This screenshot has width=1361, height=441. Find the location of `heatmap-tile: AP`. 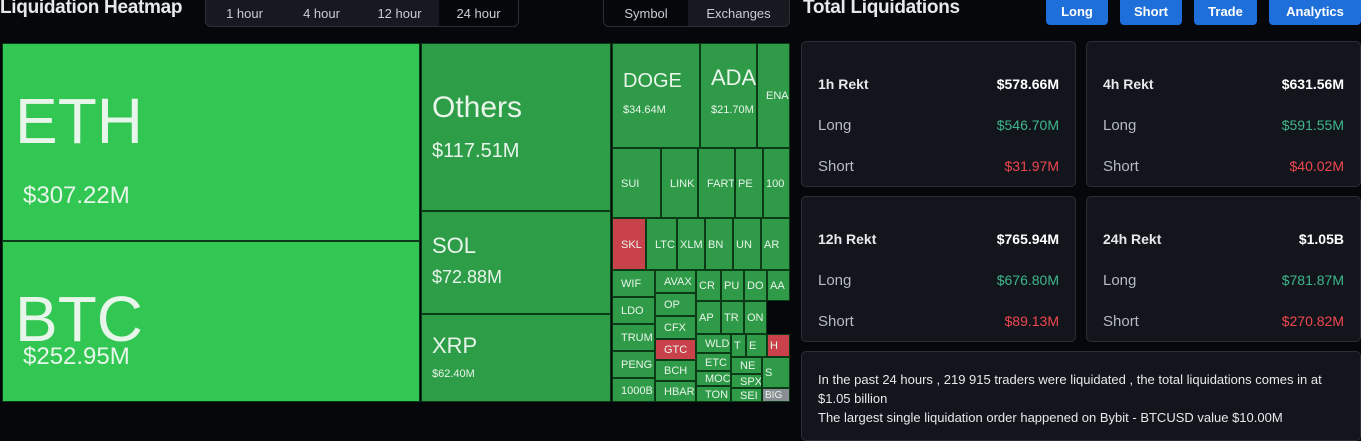

heatmap-tile: AP is located at coordinates (708, 317).